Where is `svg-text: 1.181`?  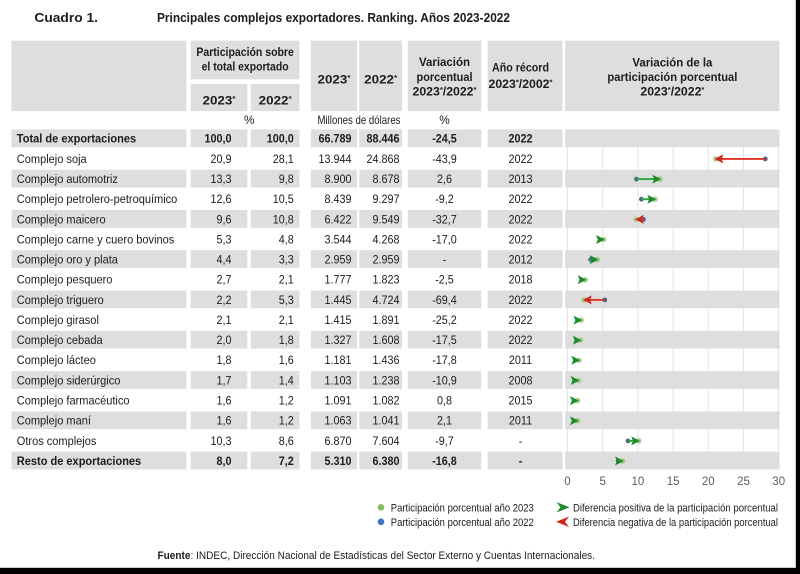 svg-text: 1.181 is located at coordinates (338, 360).